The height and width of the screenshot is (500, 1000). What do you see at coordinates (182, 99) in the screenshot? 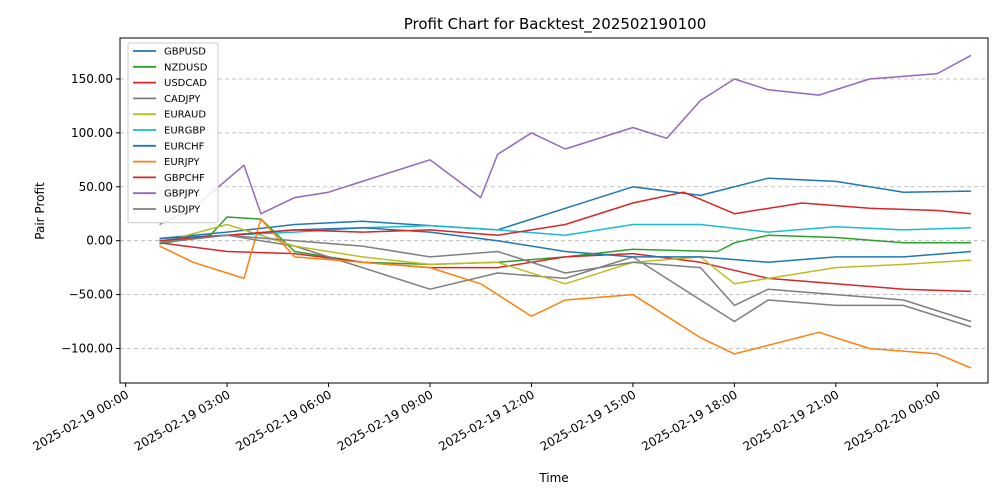
I see `legend-entry: CADJPY` at bounding box center [182, 99].